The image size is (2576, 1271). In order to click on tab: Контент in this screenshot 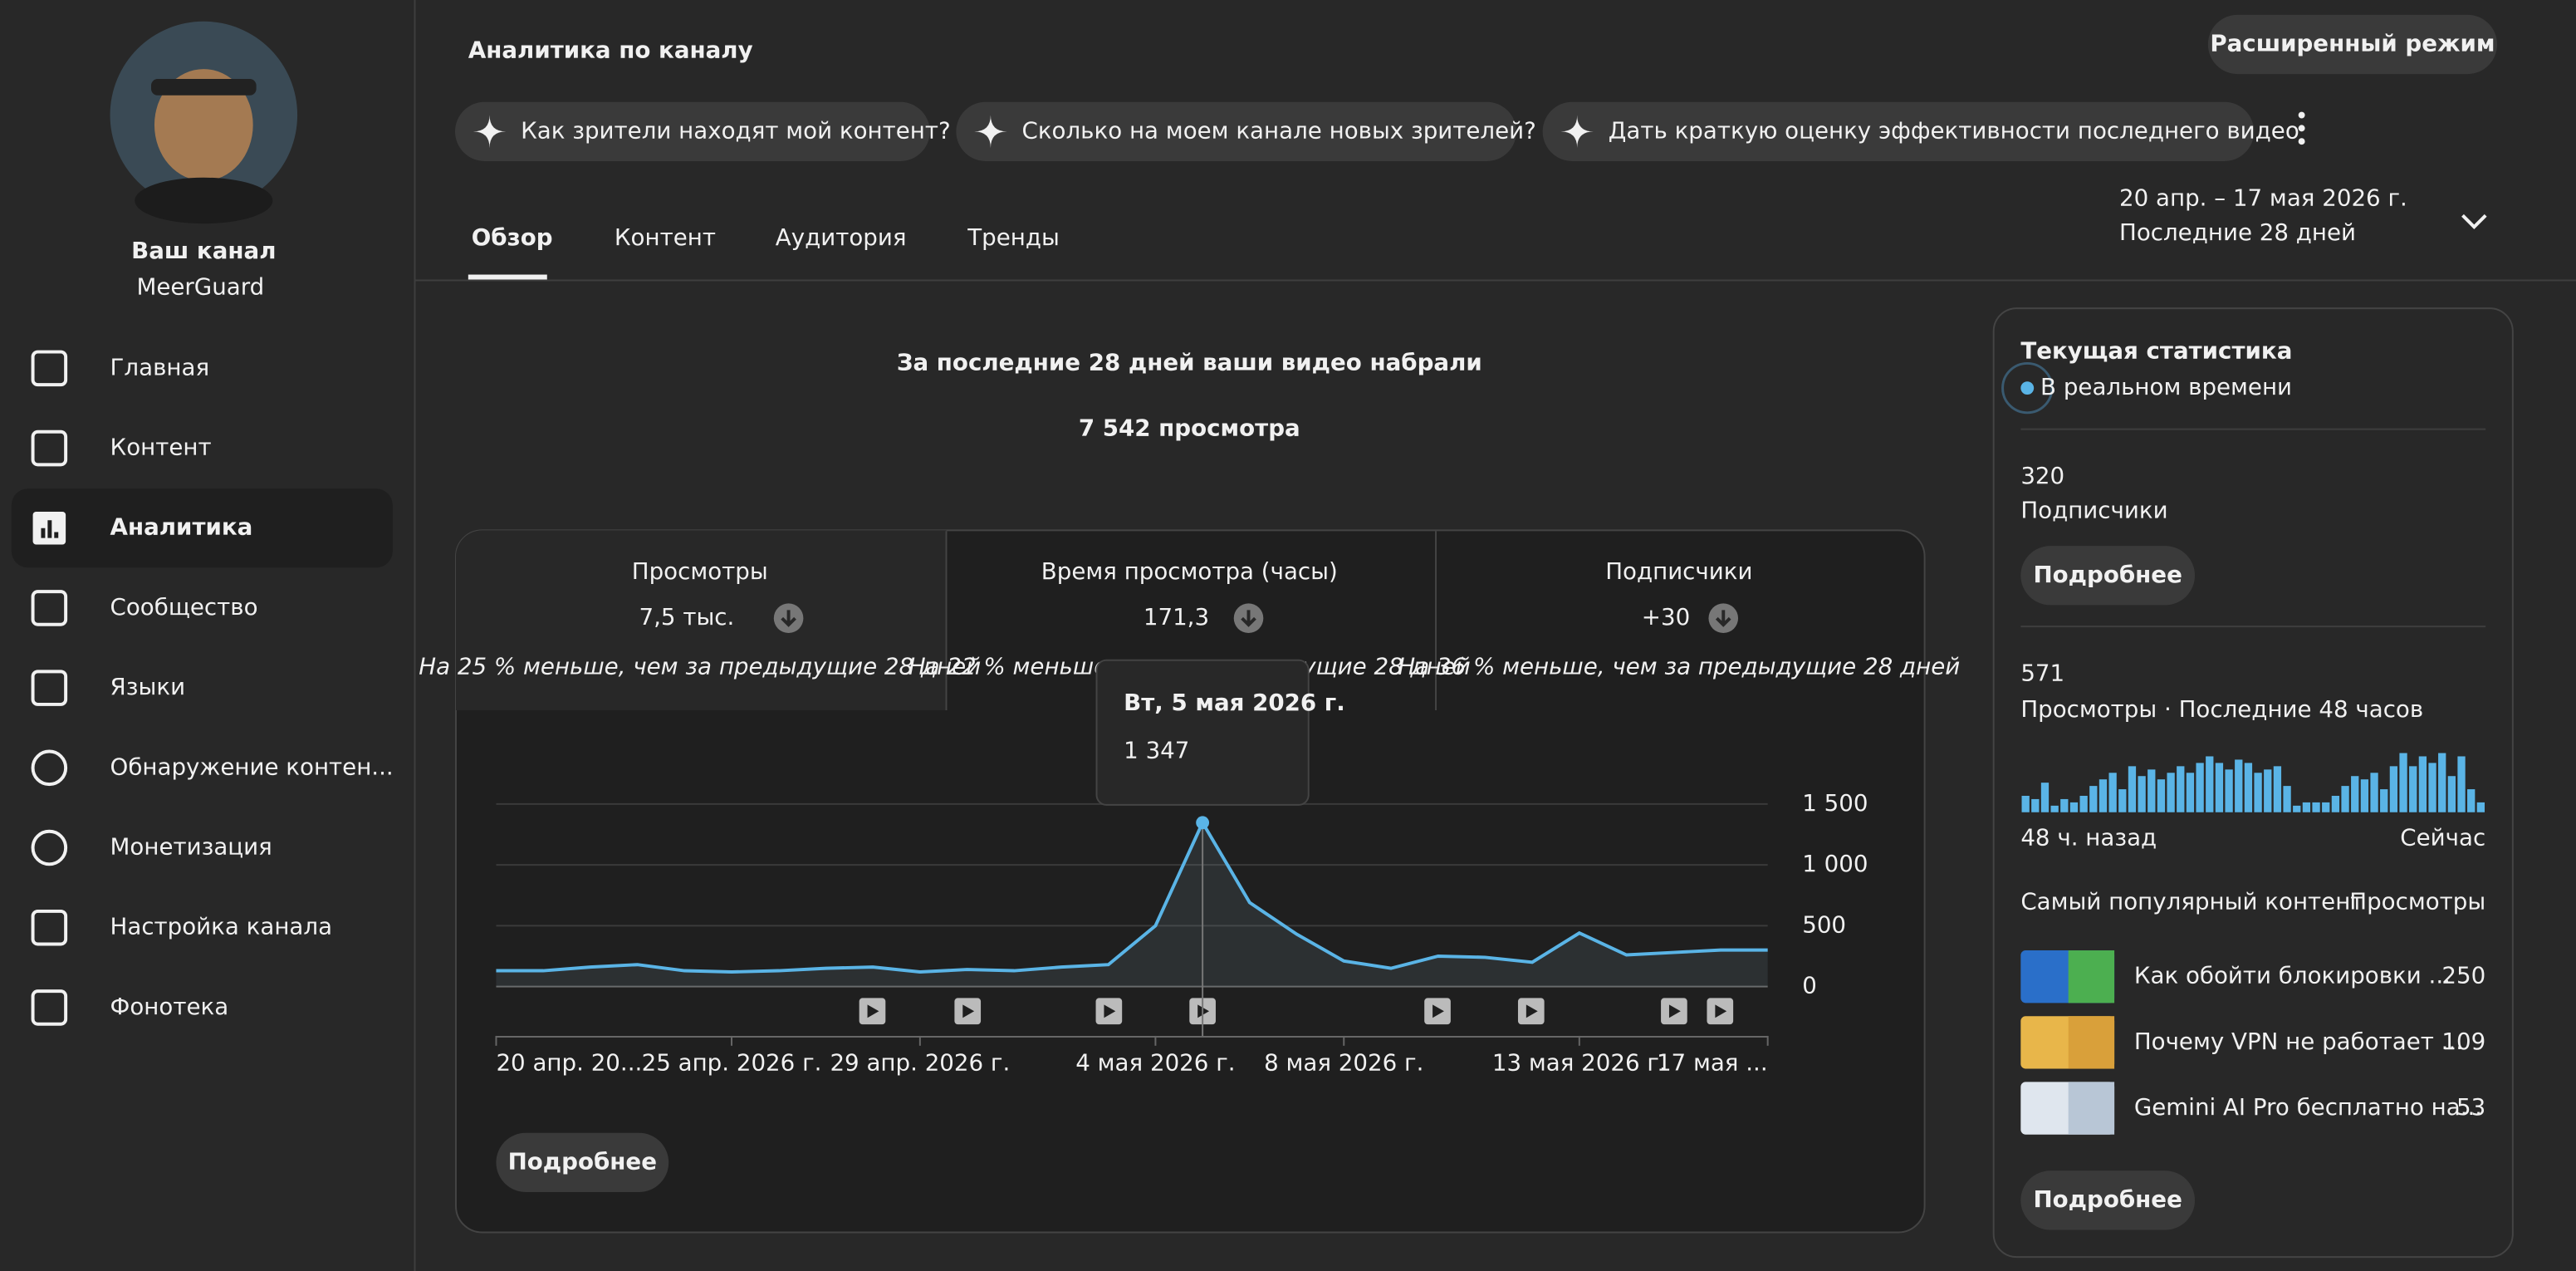, I will do `click(666, 237)`.